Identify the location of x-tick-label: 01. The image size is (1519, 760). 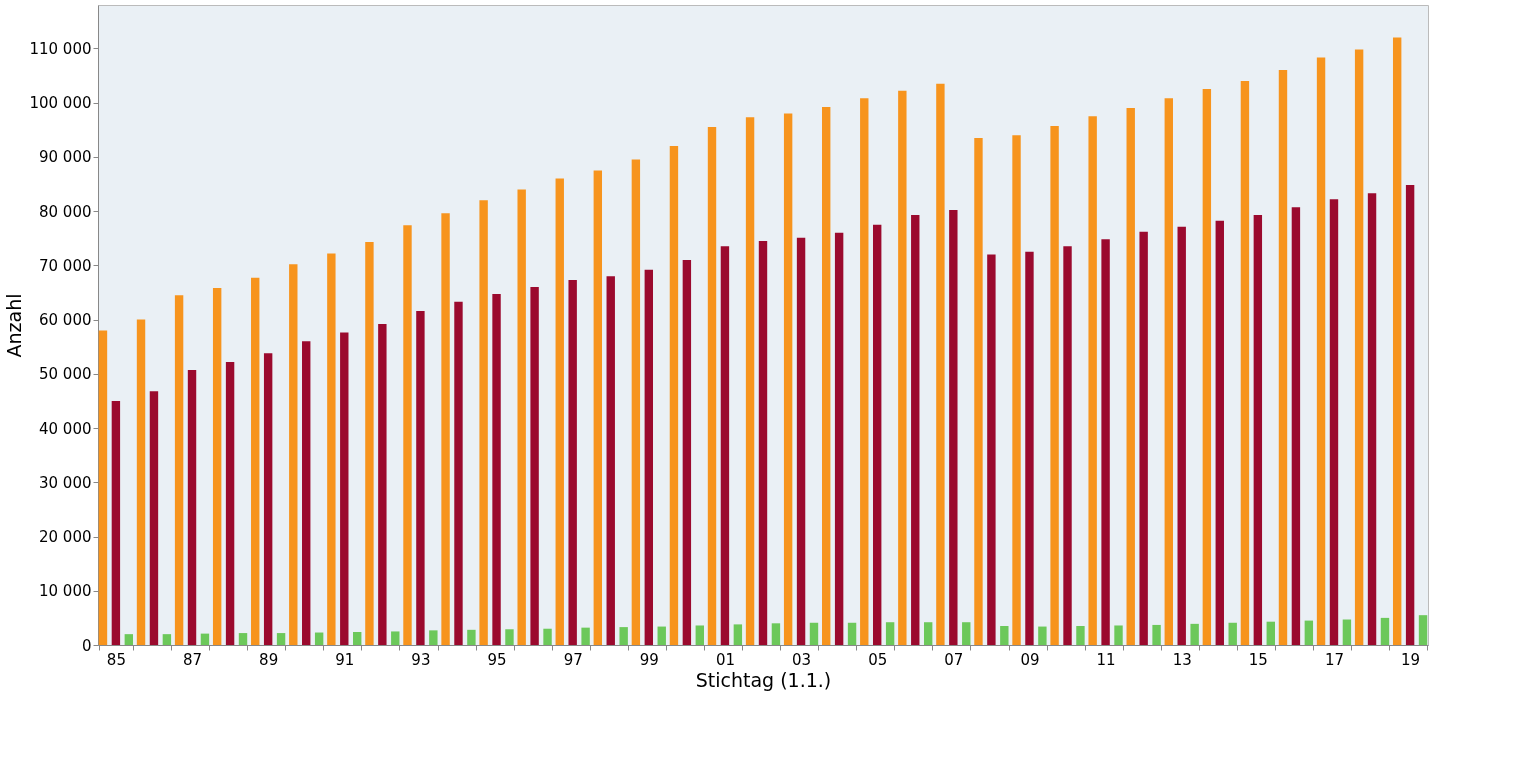
(725, 659).